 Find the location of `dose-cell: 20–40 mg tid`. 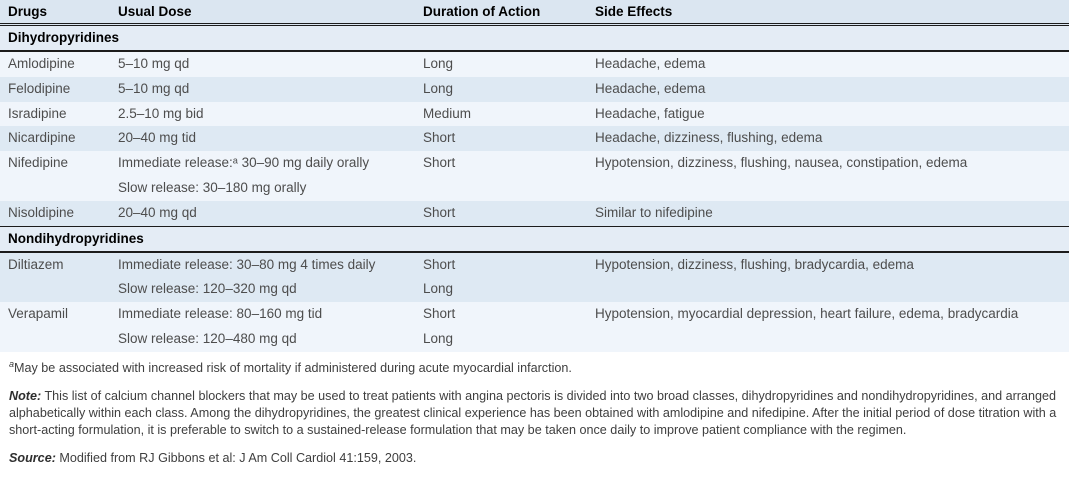

dose-cell: 20–40 mg tid is located at coordinates (262, 139).